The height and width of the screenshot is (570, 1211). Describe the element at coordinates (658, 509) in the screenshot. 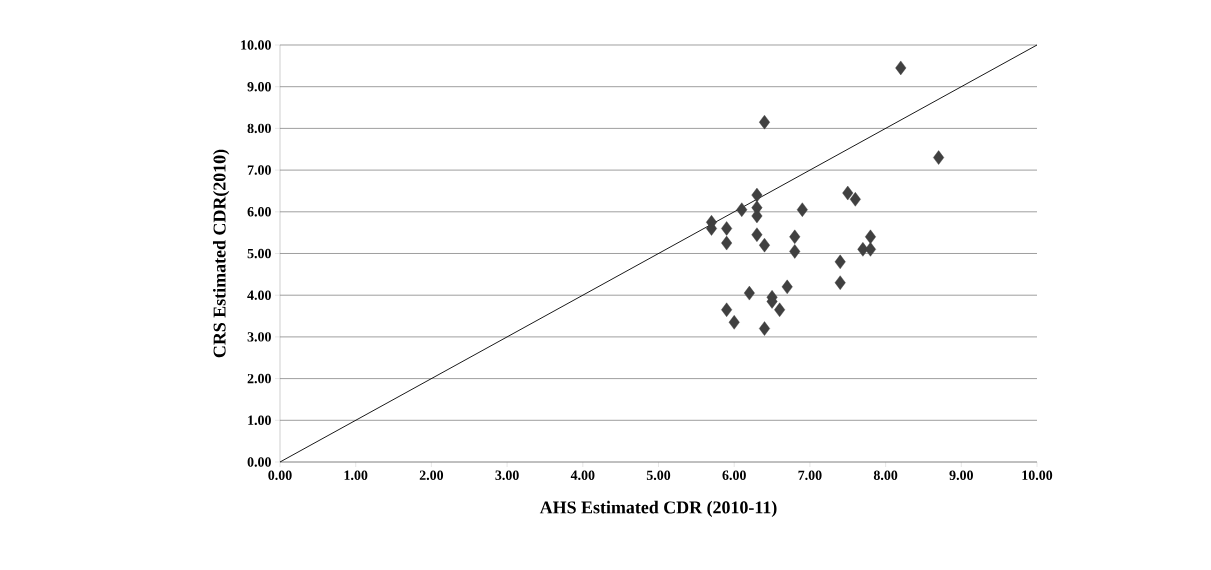

I see `x-axis-title: AHS Estimated CDR (2010-11)` at that location.